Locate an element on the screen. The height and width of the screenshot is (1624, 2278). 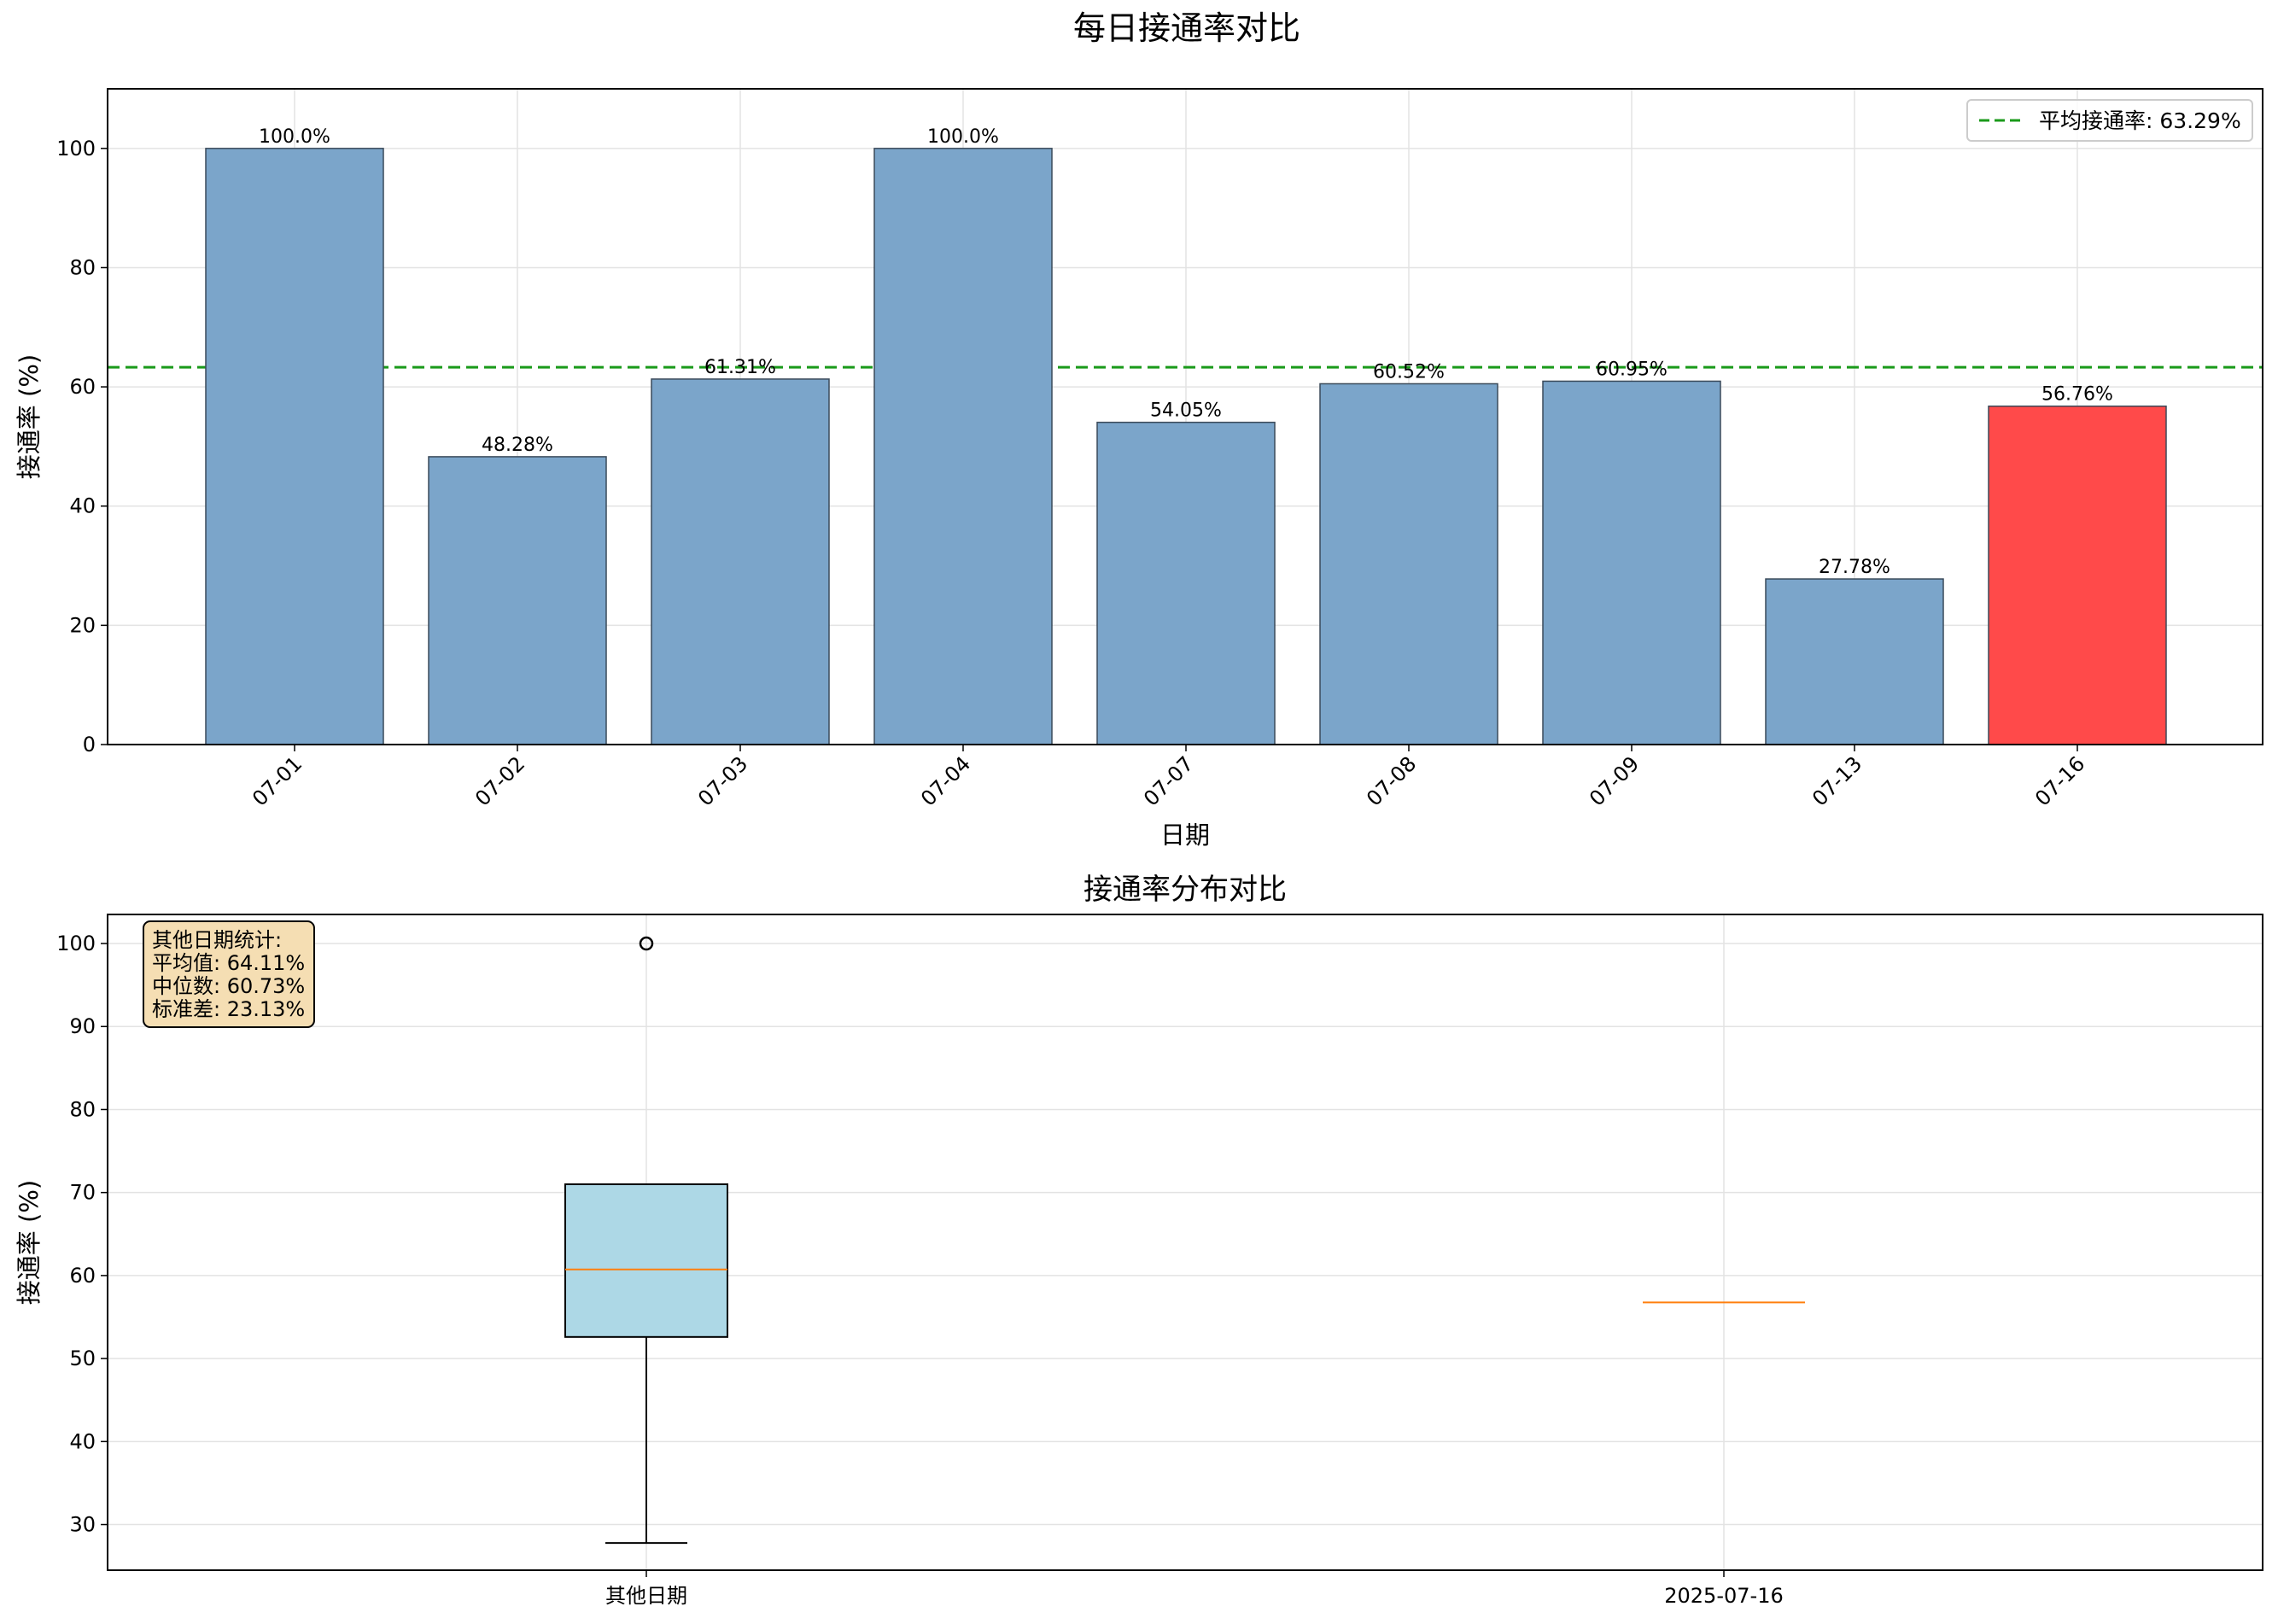
box-outlier-point is located at coordinates (646, 944).